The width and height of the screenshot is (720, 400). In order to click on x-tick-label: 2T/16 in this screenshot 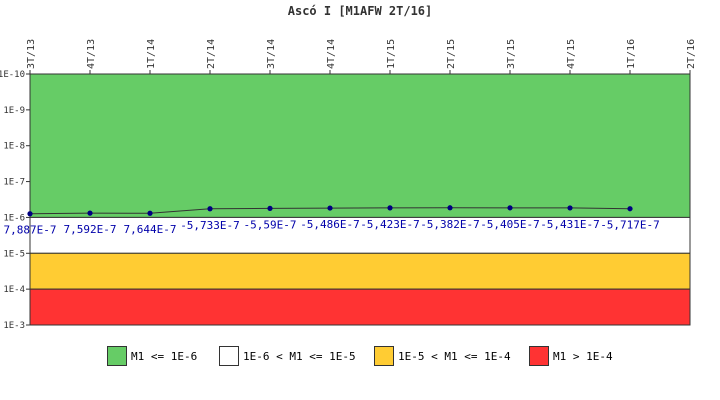, I will do `click(691, 54)`.